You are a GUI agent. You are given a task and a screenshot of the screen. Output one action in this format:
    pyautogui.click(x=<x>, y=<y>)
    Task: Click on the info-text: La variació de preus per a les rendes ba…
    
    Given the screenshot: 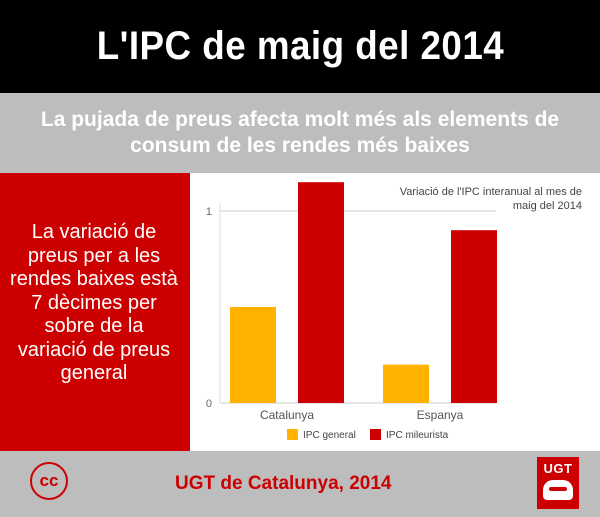 What is the action you would take?
    pyautogui.click(x=94, y=302)
    